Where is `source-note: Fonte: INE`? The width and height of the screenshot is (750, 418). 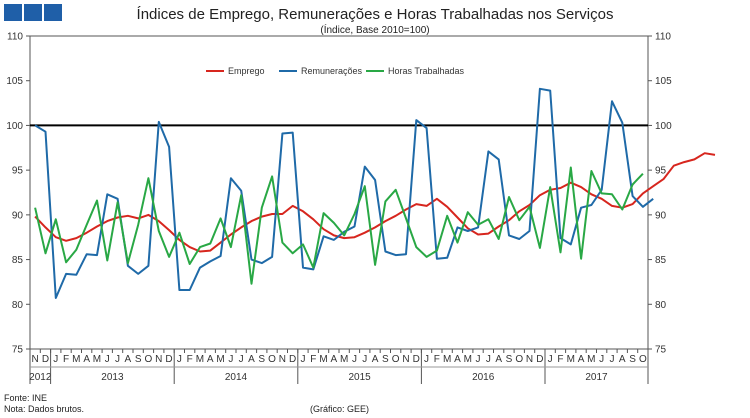
source-note: Fonte: INE is located at coordinates (26, 398).